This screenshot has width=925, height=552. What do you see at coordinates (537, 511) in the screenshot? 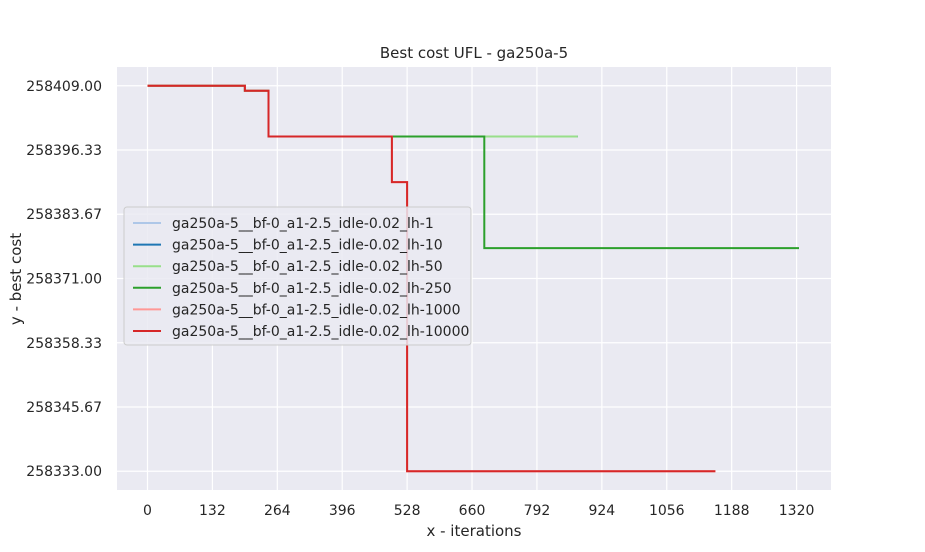
I see `x-tick-label: 792` at bounding box center [537, 511].